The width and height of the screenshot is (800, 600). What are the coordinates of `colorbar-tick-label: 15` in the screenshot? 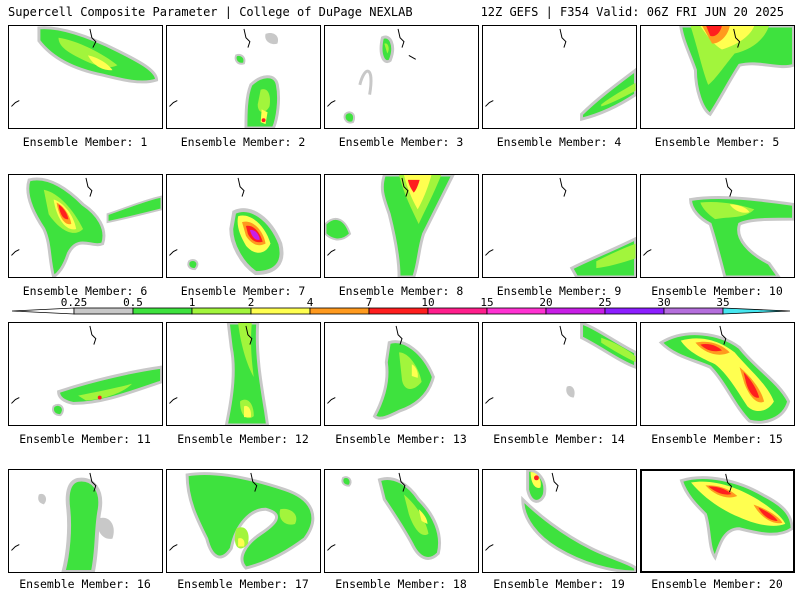 It's located at (486, 302).